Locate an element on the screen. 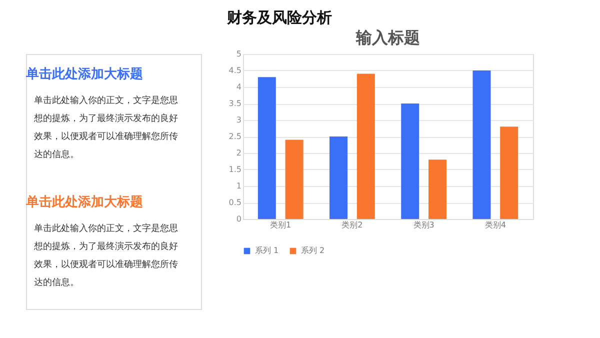 The width and height of the screenshot is (600, 338). x-tick-label: 类别4 is located at coordinates (495, 225).